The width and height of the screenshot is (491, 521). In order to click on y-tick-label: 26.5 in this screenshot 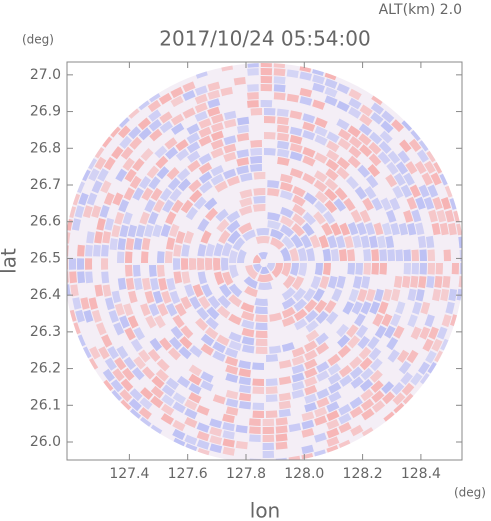, I will do `click(45, 258)`.